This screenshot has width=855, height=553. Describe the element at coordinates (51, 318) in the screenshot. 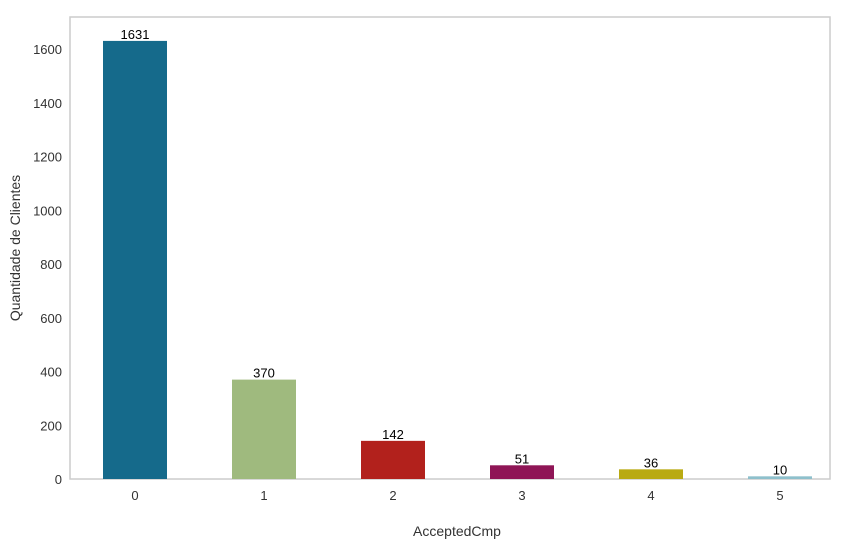

I see `y-tick-label: 600` at that location.